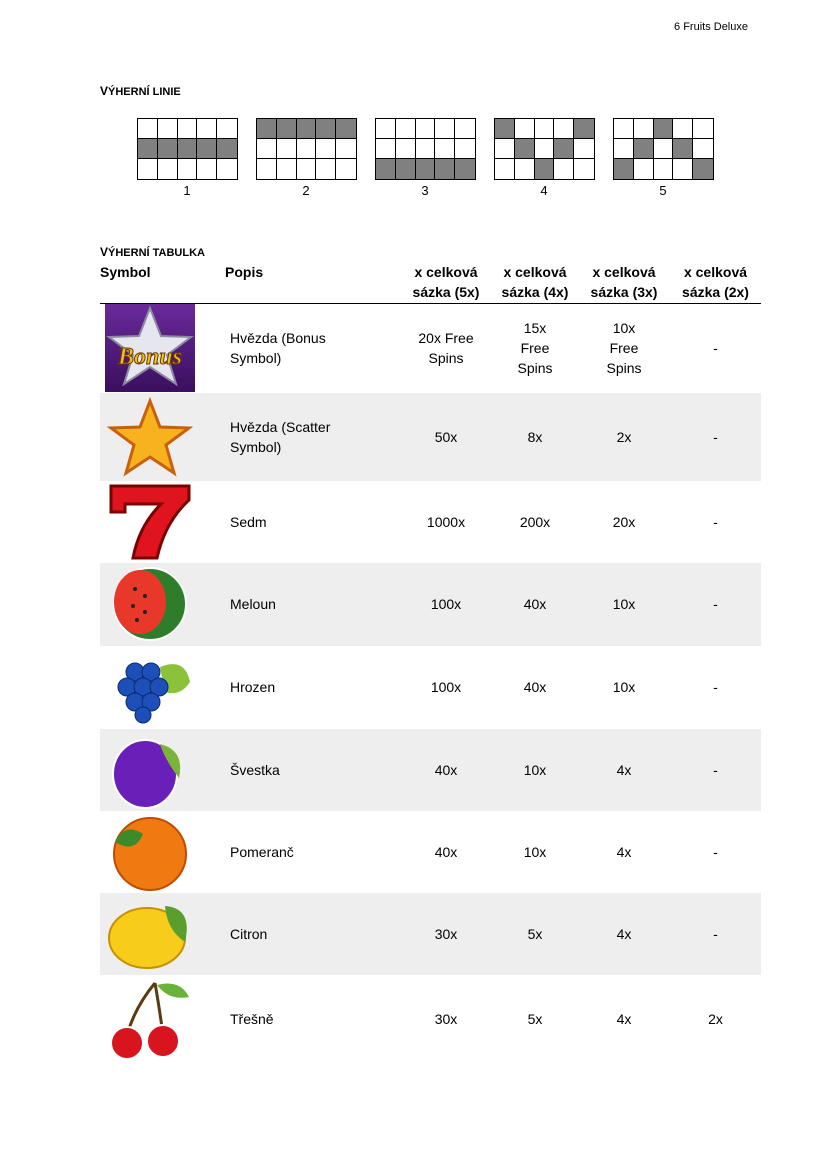  What do you see at coordinates (535, 348) in the screenshot?
I see `payout-4x: 15x Free Spins` at bounding box center [535, 348].